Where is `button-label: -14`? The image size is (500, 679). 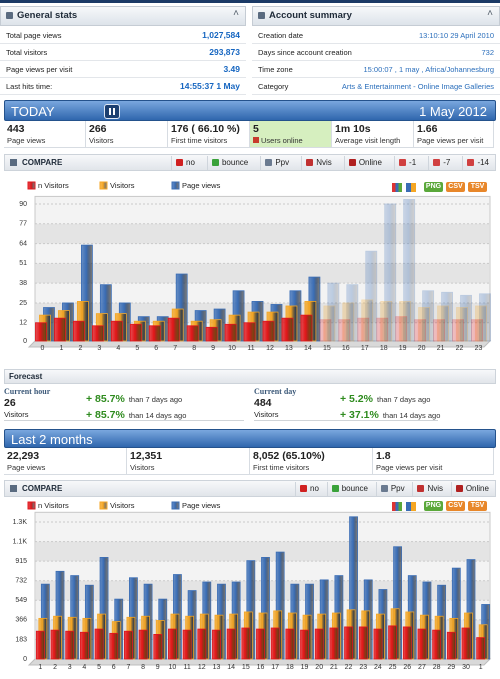
button-label: -14 is located at coordinates (483, 162).